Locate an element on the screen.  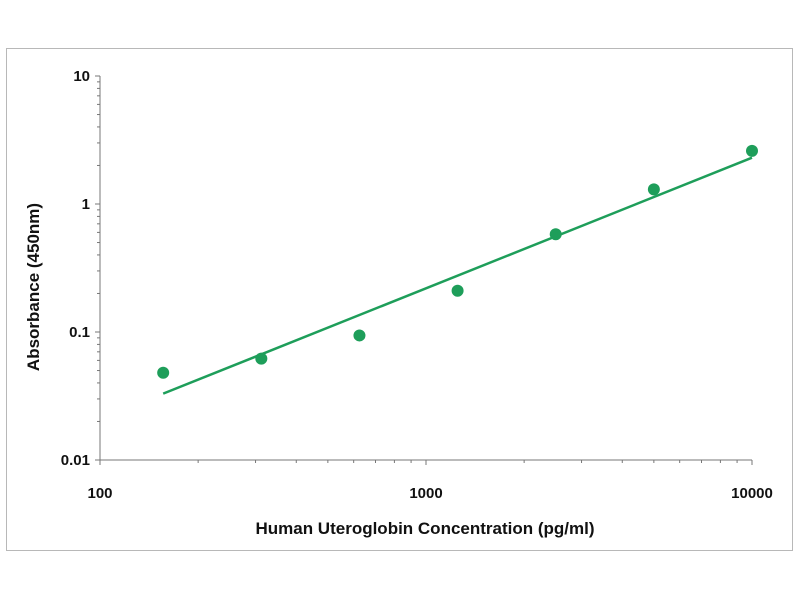
x-tick-label: 1000 is located at coordinates (425, 493).